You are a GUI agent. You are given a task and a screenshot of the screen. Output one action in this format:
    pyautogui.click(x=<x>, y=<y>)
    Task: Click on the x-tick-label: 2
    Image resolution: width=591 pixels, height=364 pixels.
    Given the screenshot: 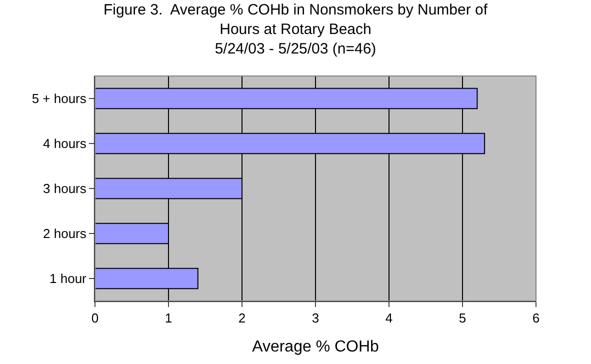 What is the action you would take?
    pyautogui.click(x=242, y=318)
    